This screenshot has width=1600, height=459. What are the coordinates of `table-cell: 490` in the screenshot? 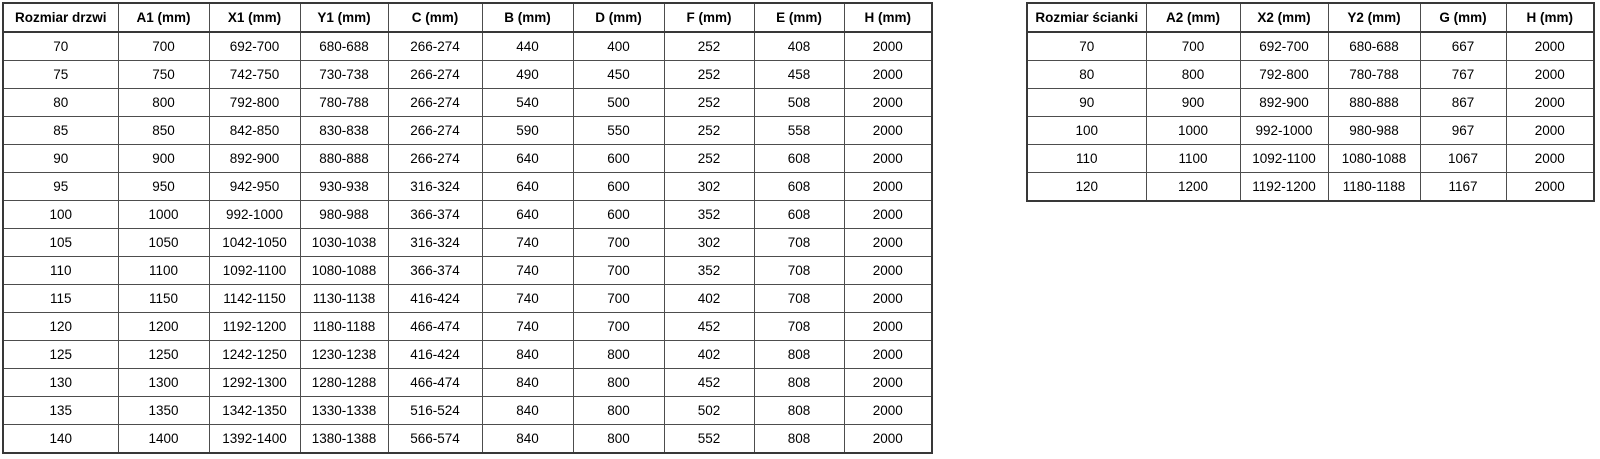 It's located at (527, 74).